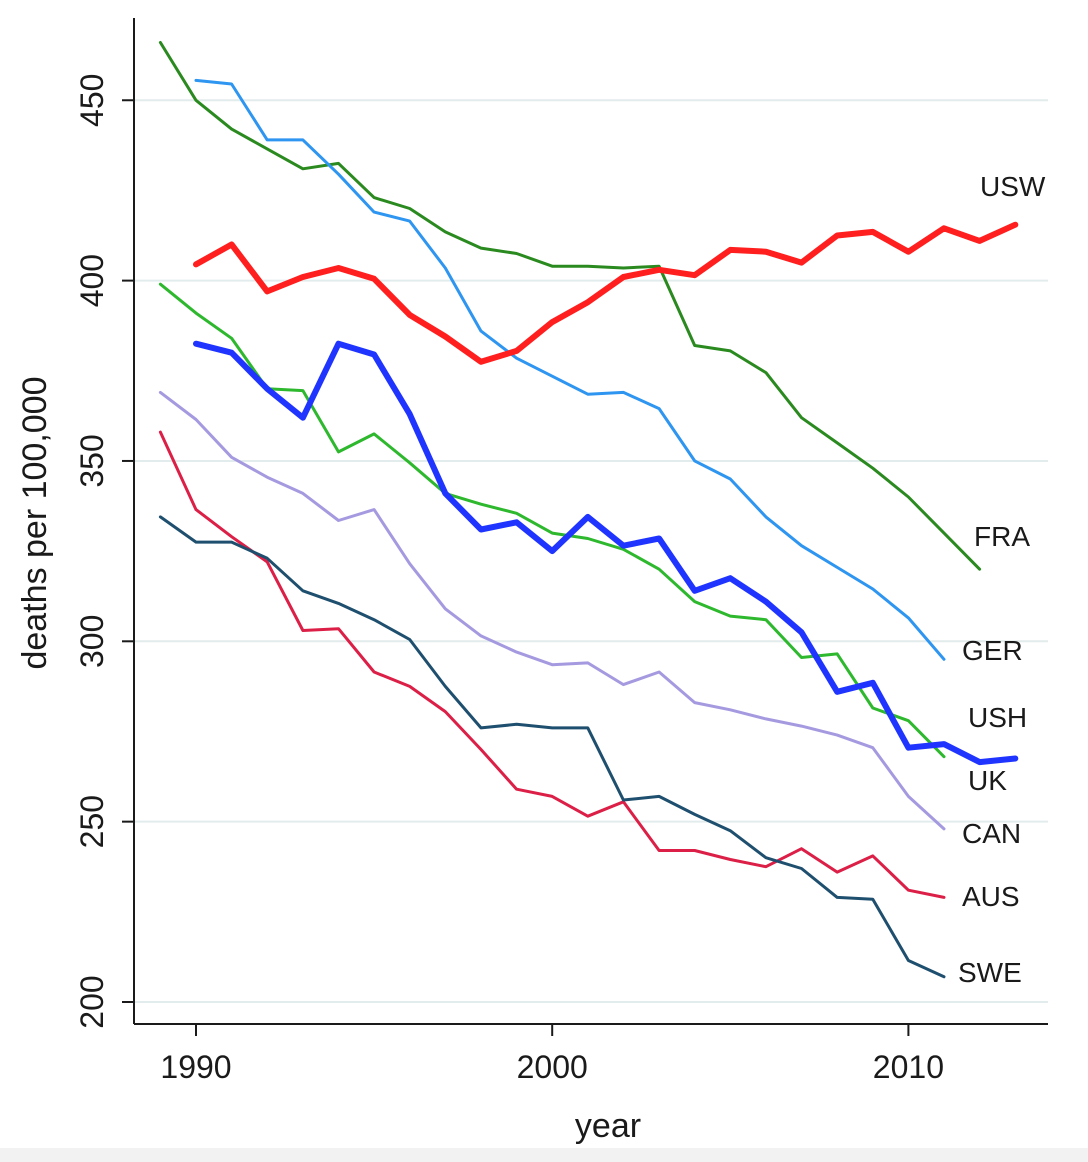 The height and width of the screenshot is (1162, 1088). What do you see at coordinates (92, 641) in the screenshot?
I see `y-tick-label-300: 300` at bounding box center [92, 641].